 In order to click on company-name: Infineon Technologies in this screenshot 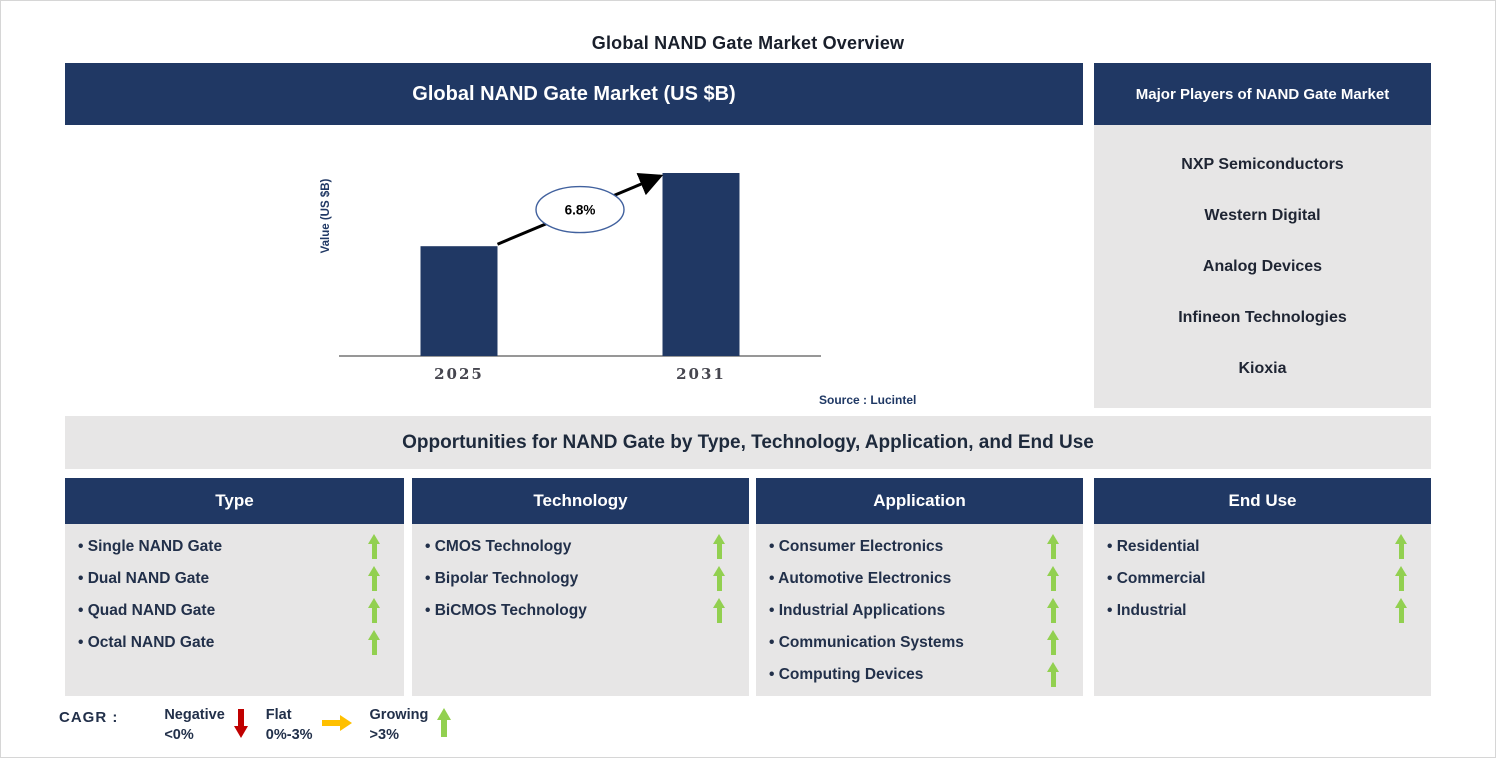, I will do `click(1262, 317)`.